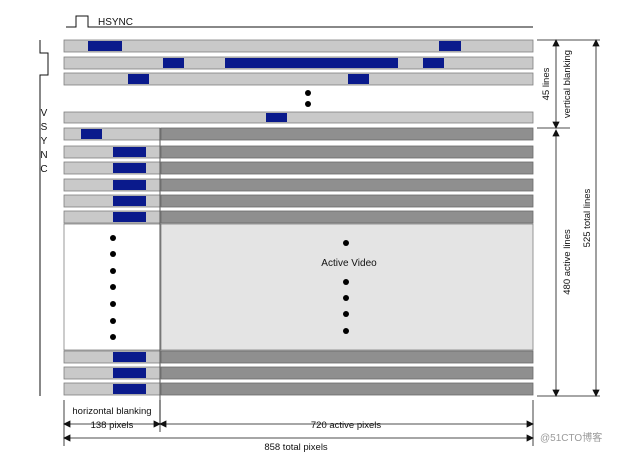 The height and width of the screenshot is (456, 629). What do you see at coordinates (587, 217) in the screenshot?
I see `total-lines-label: 525 total lines` at bounding box center [587, 217].